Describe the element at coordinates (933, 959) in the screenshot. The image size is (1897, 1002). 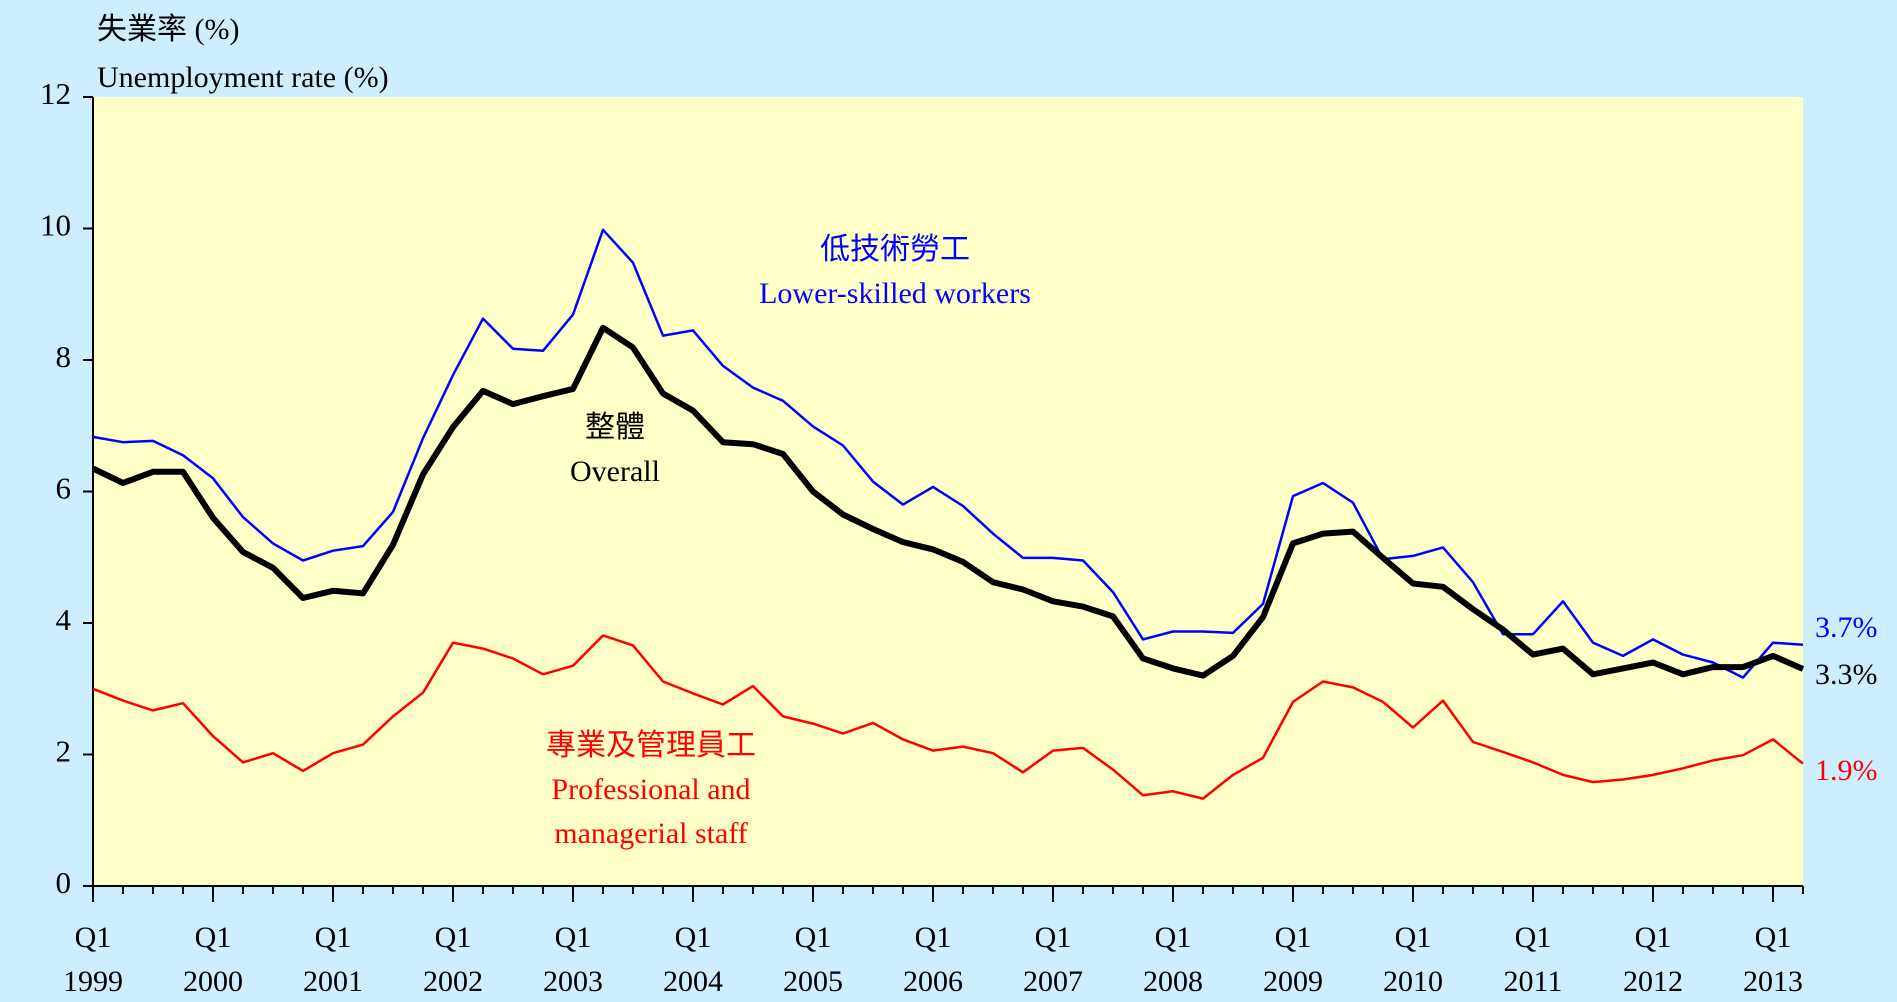
I see `x-tick-label: Q1 2006` at that location.